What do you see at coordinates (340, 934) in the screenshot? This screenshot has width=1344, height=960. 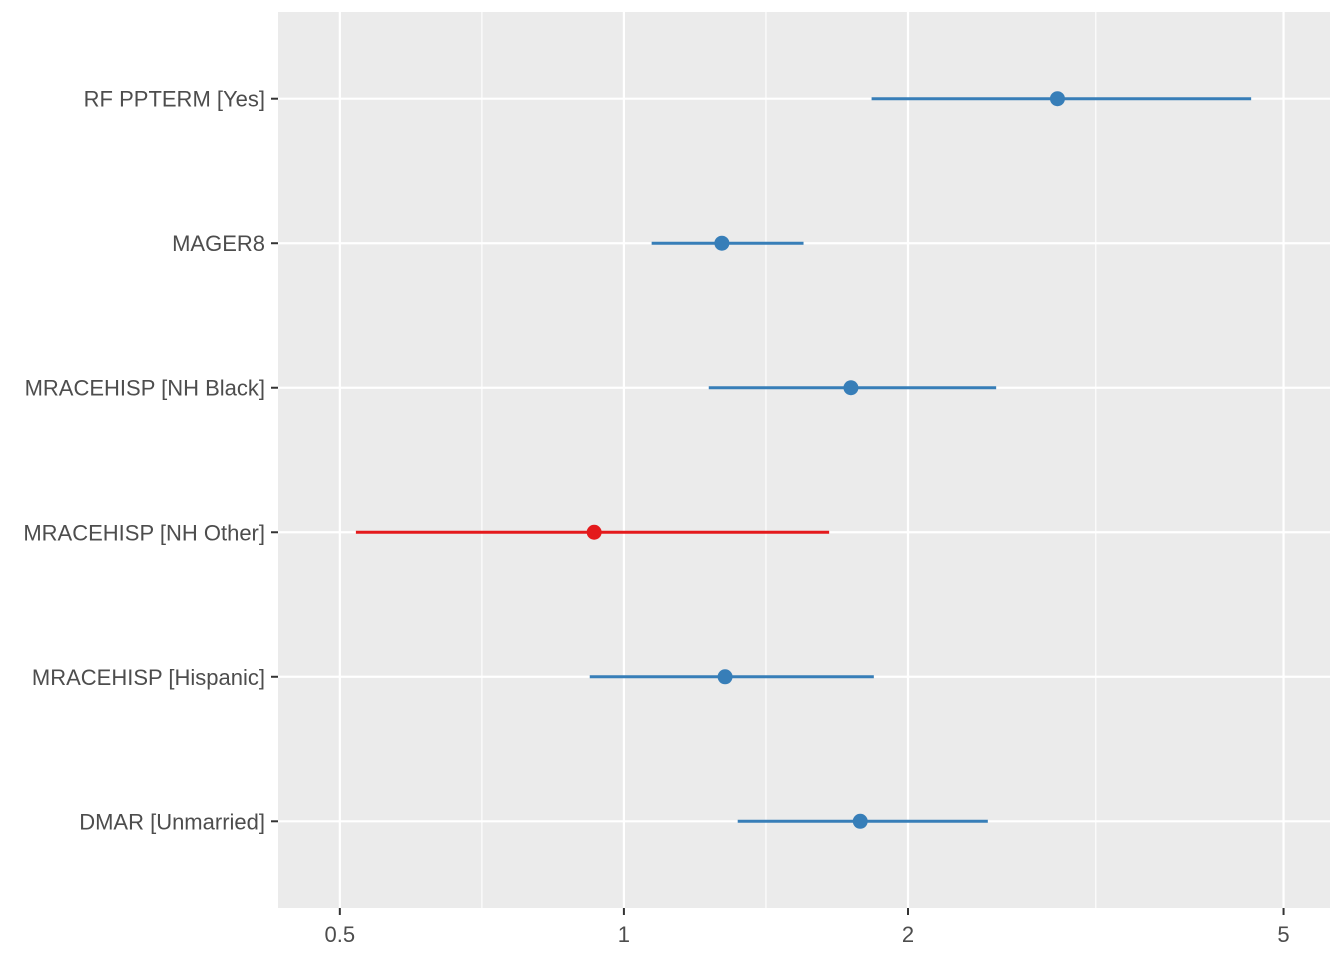 I see `x-tick-label: 0.5` at bounding box center [340, 934].